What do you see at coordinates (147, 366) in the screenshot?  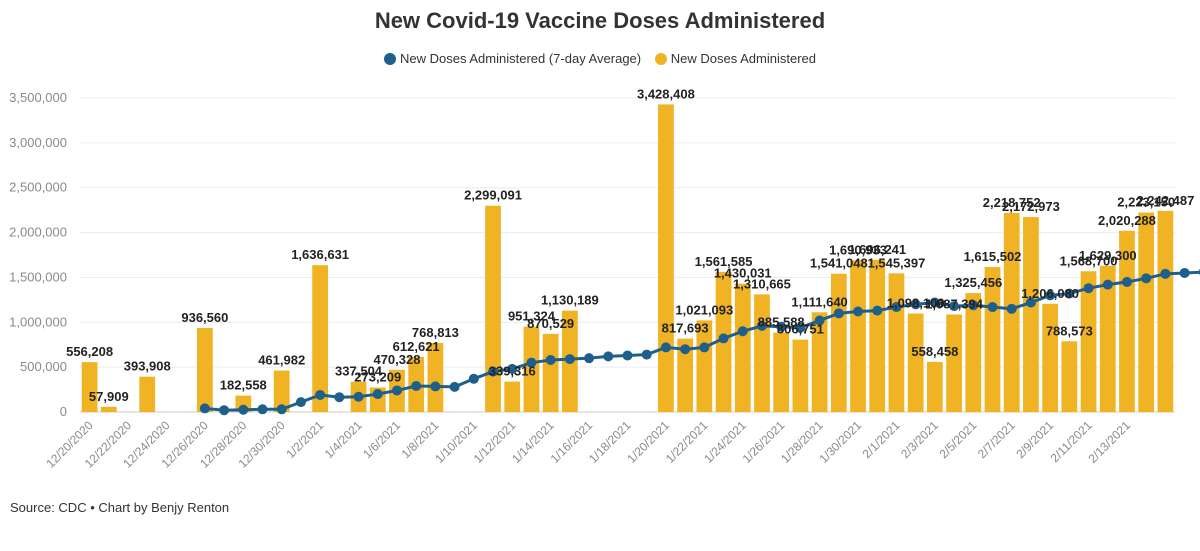 I see `bar-data-label: 393,908` at bounding box center [147, 366].